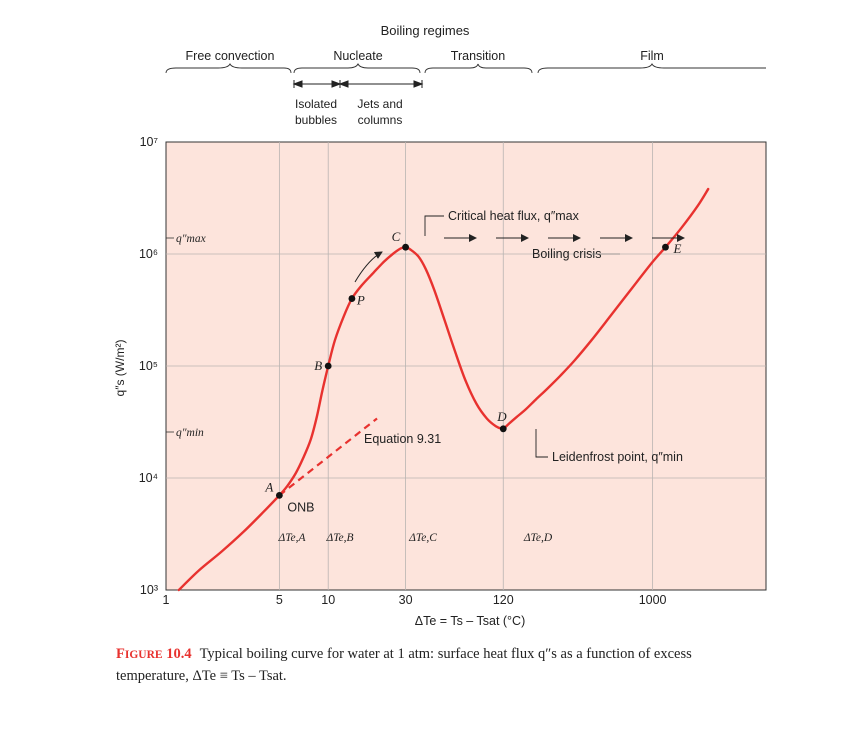 The height and width of the screenshot is (736, 846). What do you see at coordinates (501, 416) in the screenshot?
I see `curve-point-label: D` at bounding box center [501, 416].